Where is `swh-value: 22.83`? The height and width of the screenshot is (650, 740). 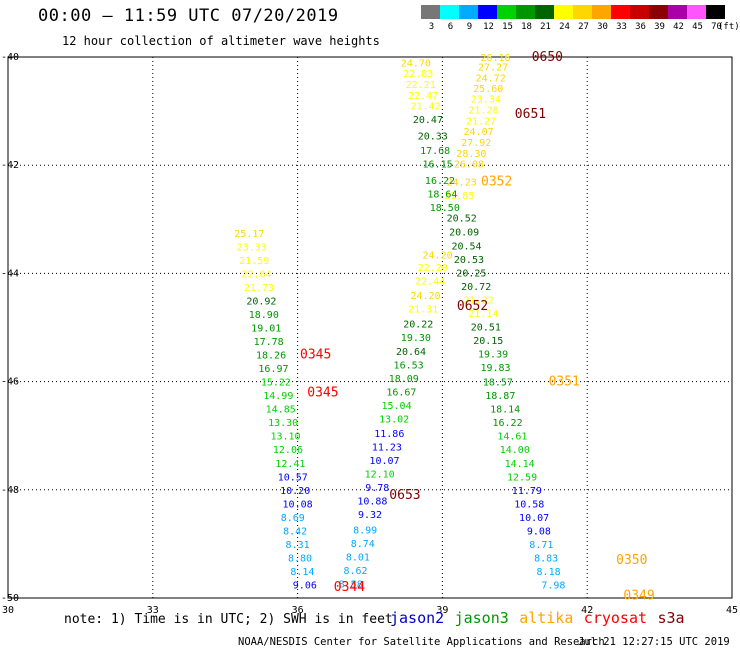
swh-value: 22.83 is located at coordinates (418, 74).